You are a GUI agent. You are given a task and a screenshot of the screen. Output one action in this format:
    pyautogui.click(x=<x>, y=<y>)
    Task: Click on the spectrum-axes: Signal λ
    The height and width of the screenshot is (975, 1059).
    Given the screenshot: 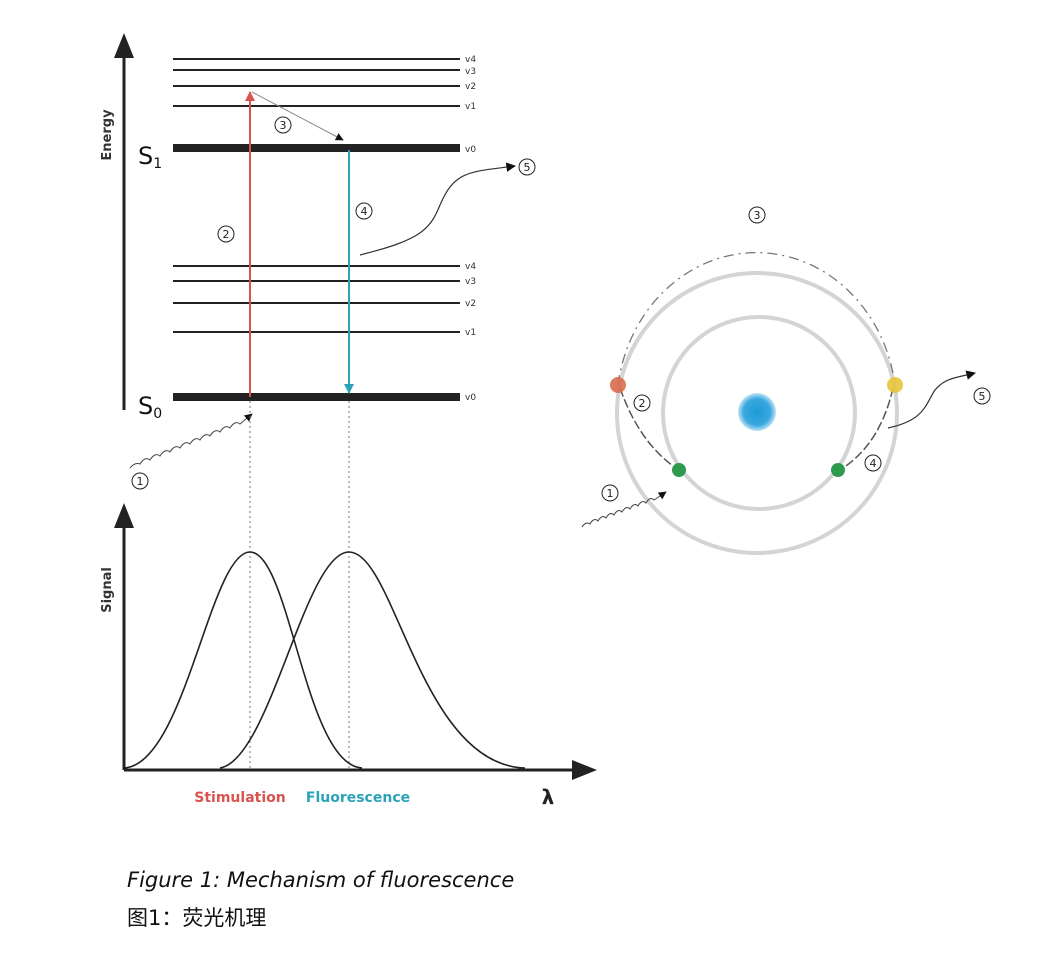 What is the action you would take?
    pyautogui.click(x=348, y=656)
    